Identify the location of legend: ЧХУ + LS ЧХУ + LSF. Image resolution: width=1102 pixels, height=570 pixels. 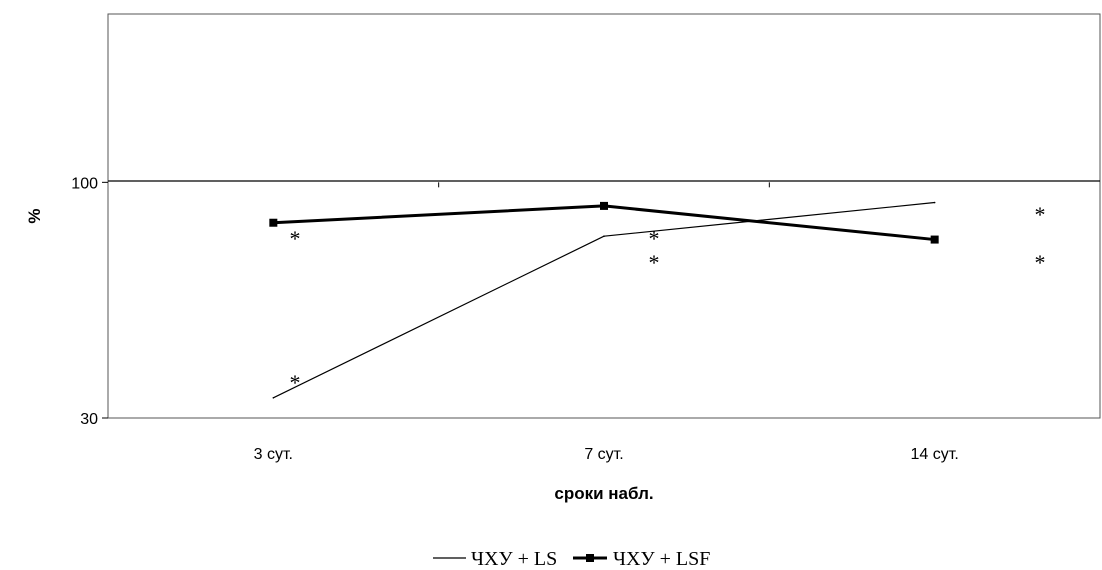
(571, 559).